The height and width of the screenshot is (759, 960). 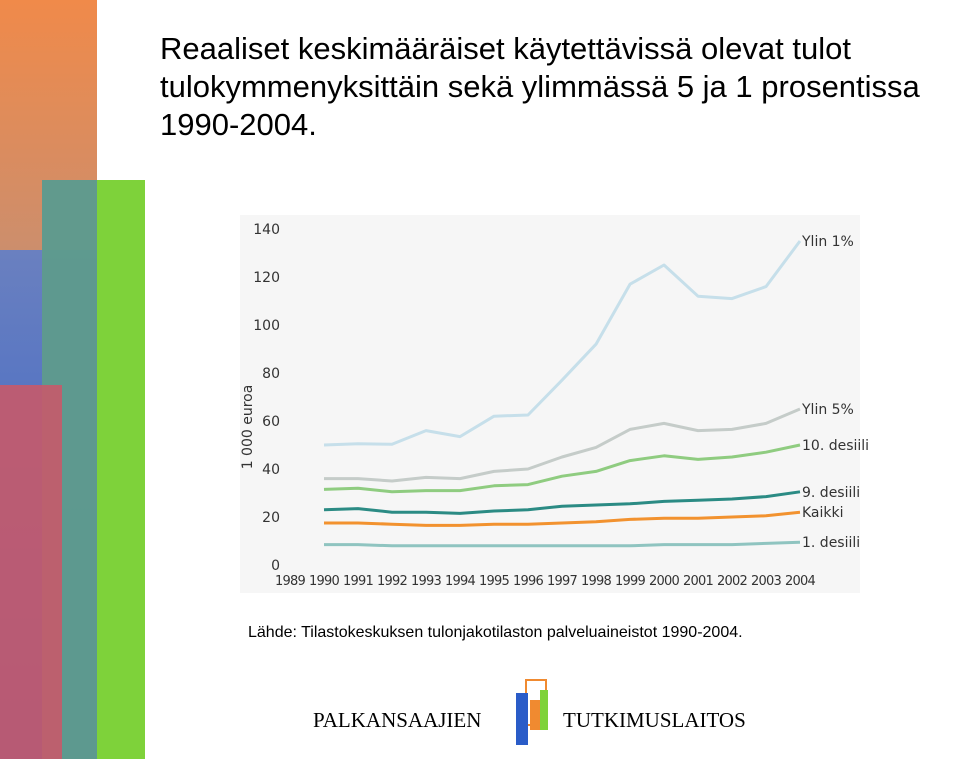 What do you see at coordinates (835, 446) in the screenshot?
I see `series-label: 10. desiili` at bounding box center [835, 446].